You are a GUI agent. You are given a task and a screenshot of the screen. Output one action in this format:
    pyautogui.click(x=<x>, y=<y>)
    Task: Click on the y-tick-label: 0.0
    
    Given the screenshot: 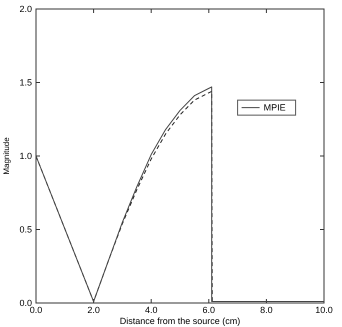 What is the action you would take?
    pyautogui.click(x=25, y=303)
    